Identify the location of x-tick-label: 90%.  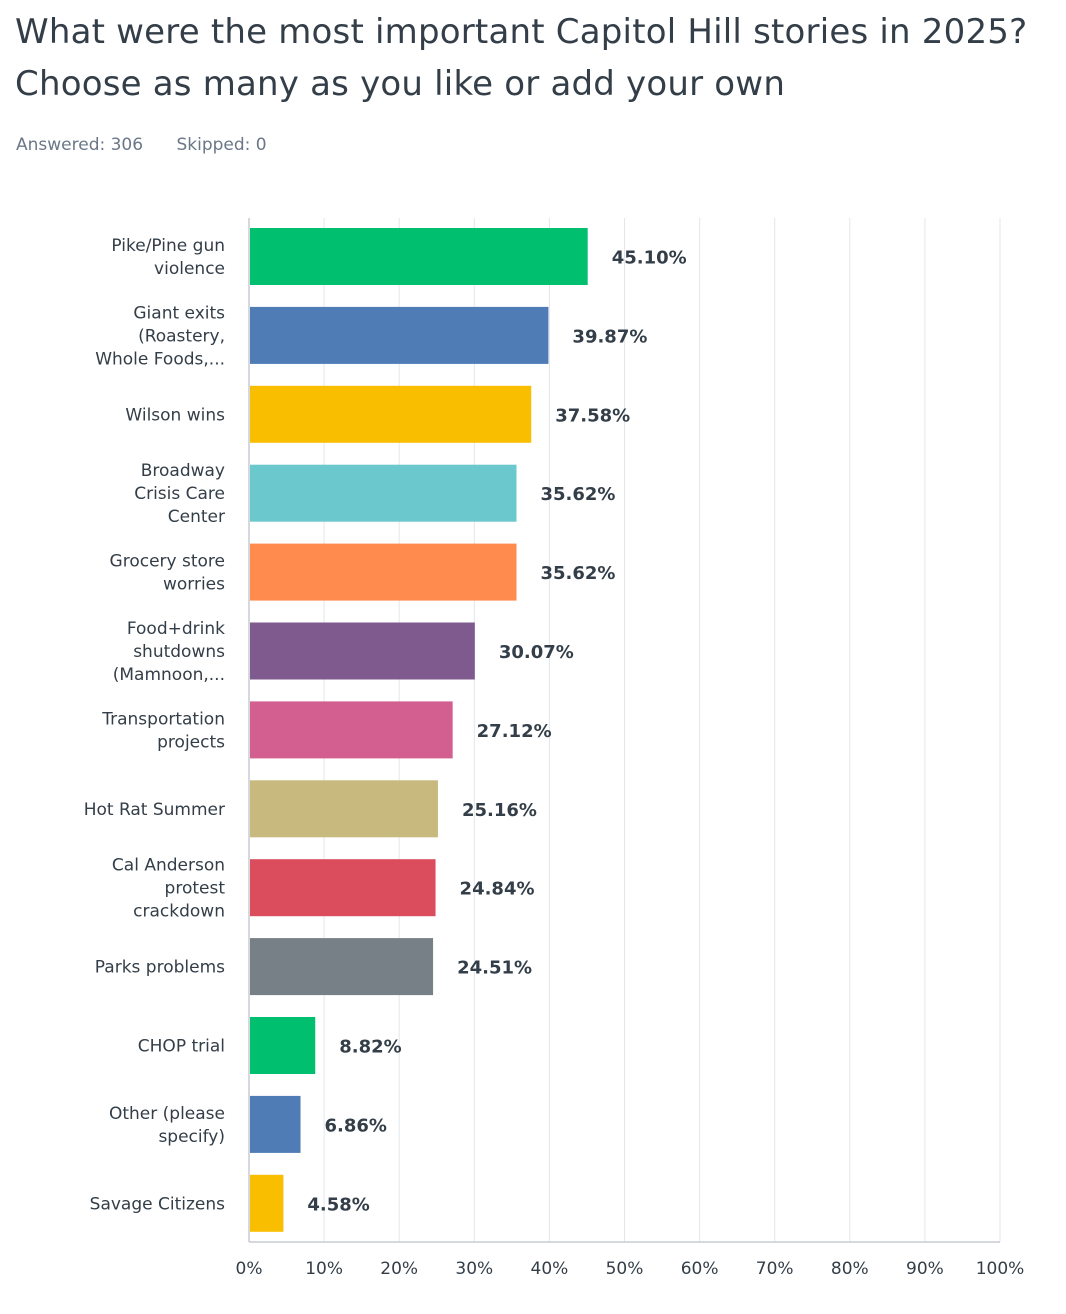
(925, 1269).